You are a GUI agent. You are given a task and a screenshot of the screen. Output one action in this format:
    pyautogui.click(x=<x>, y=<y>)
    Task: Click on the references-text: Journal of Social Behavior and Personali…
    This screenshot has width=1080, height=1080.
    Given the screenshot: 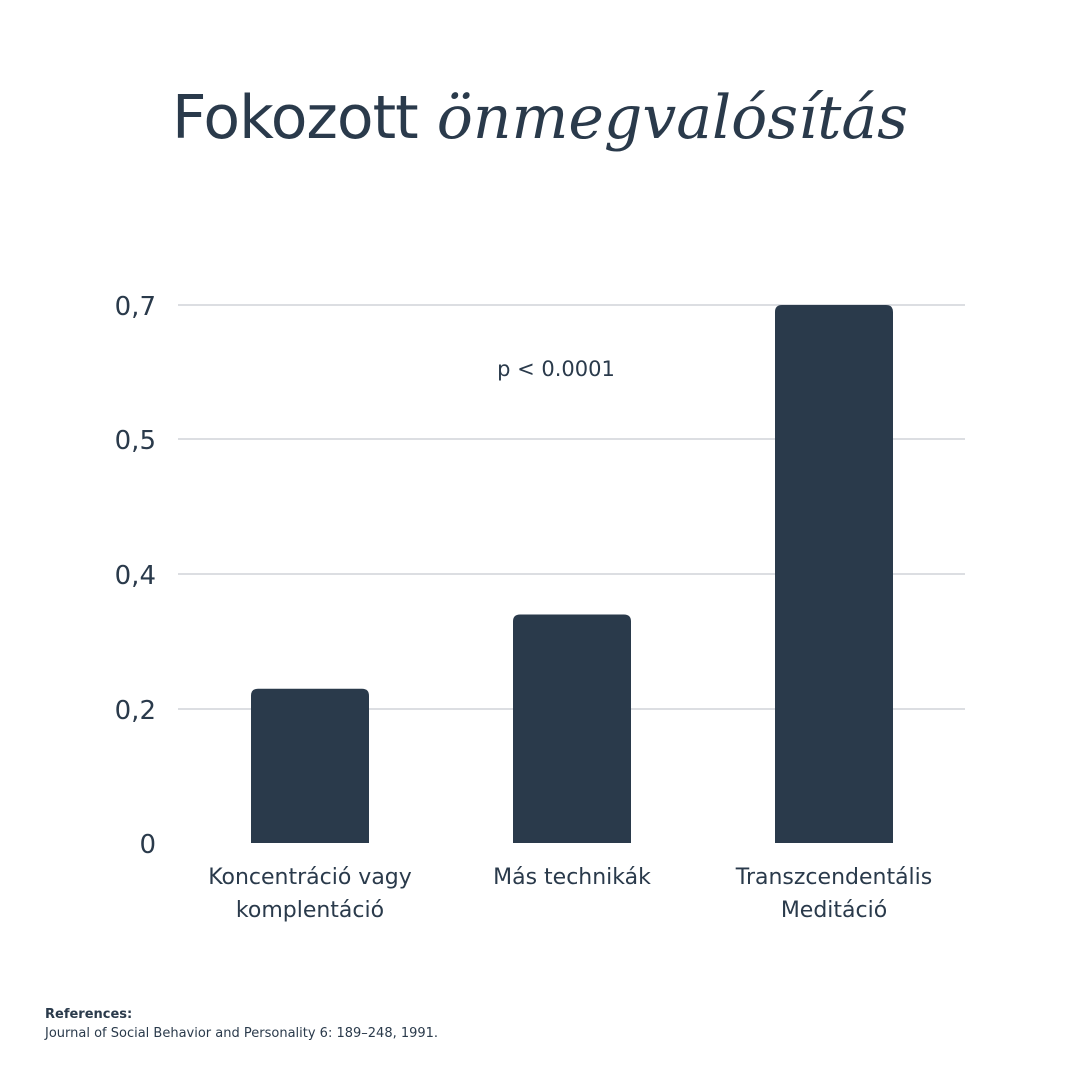 What is the action you would take?
    pyautogui.click(x=242, y=1033)
    